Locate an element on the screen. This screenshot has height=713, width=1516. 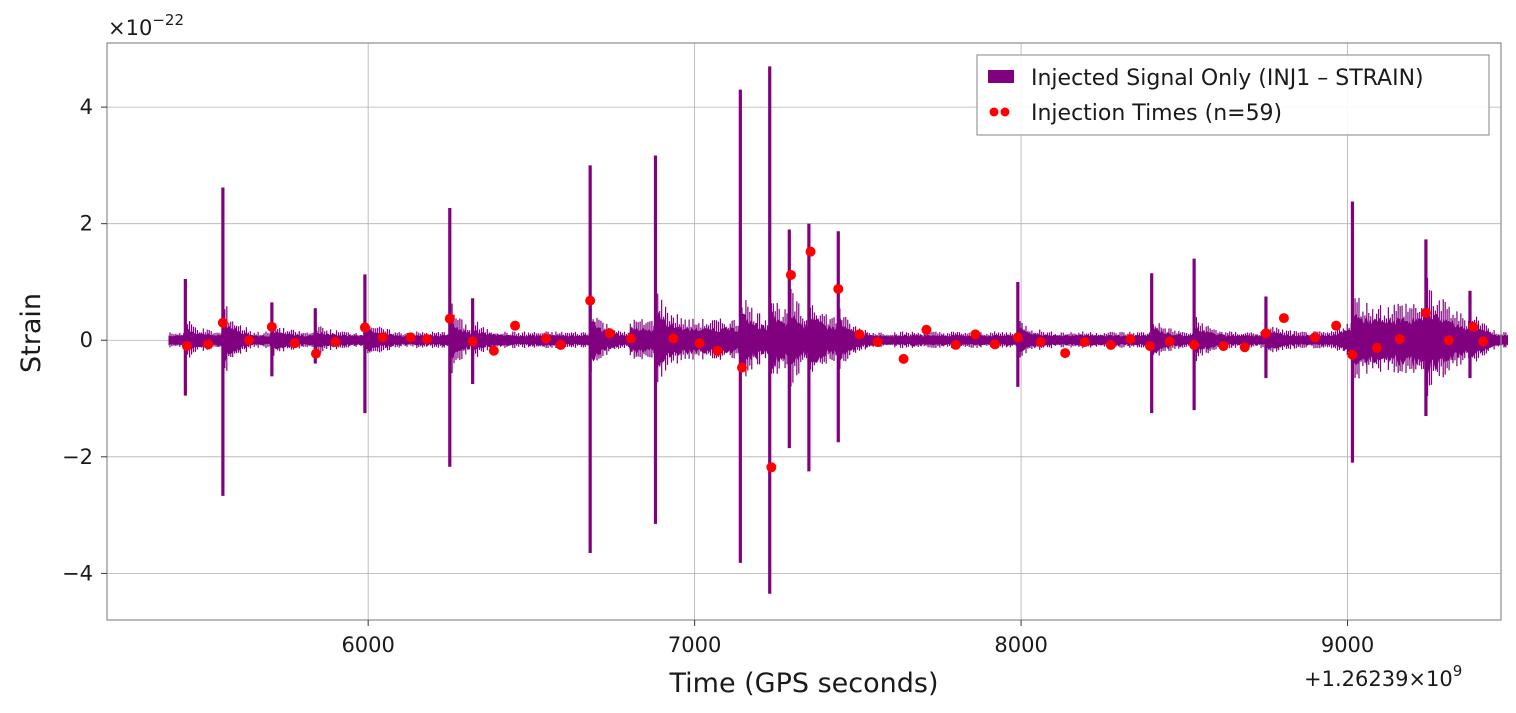
y-tick-label: −2 is located at coordinates (77, 457).